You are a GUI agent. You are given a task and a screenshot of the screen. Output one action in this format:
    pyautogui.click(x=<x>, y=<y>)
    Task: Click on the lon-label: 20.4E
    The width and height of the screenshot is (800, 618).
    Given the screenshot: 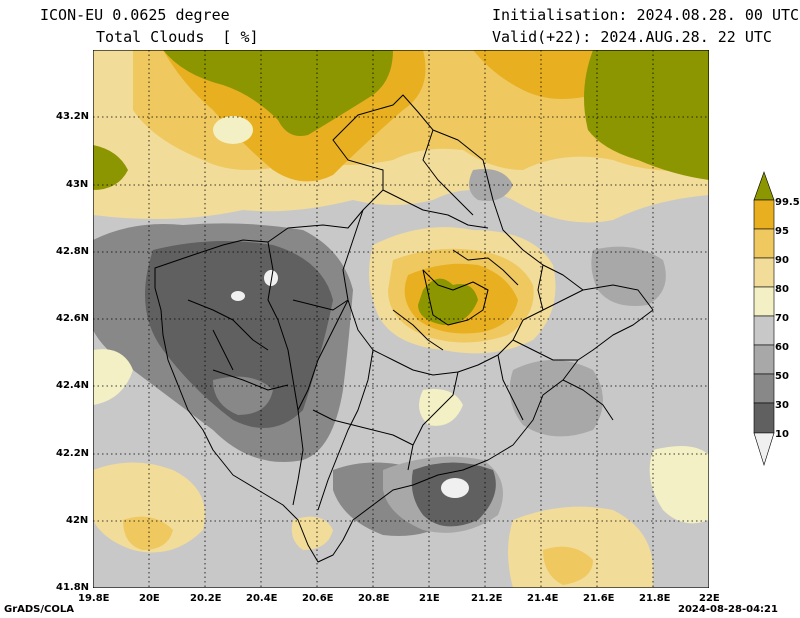 What is the action you would take?
    pyautogui.click(x=262, y=598)
    